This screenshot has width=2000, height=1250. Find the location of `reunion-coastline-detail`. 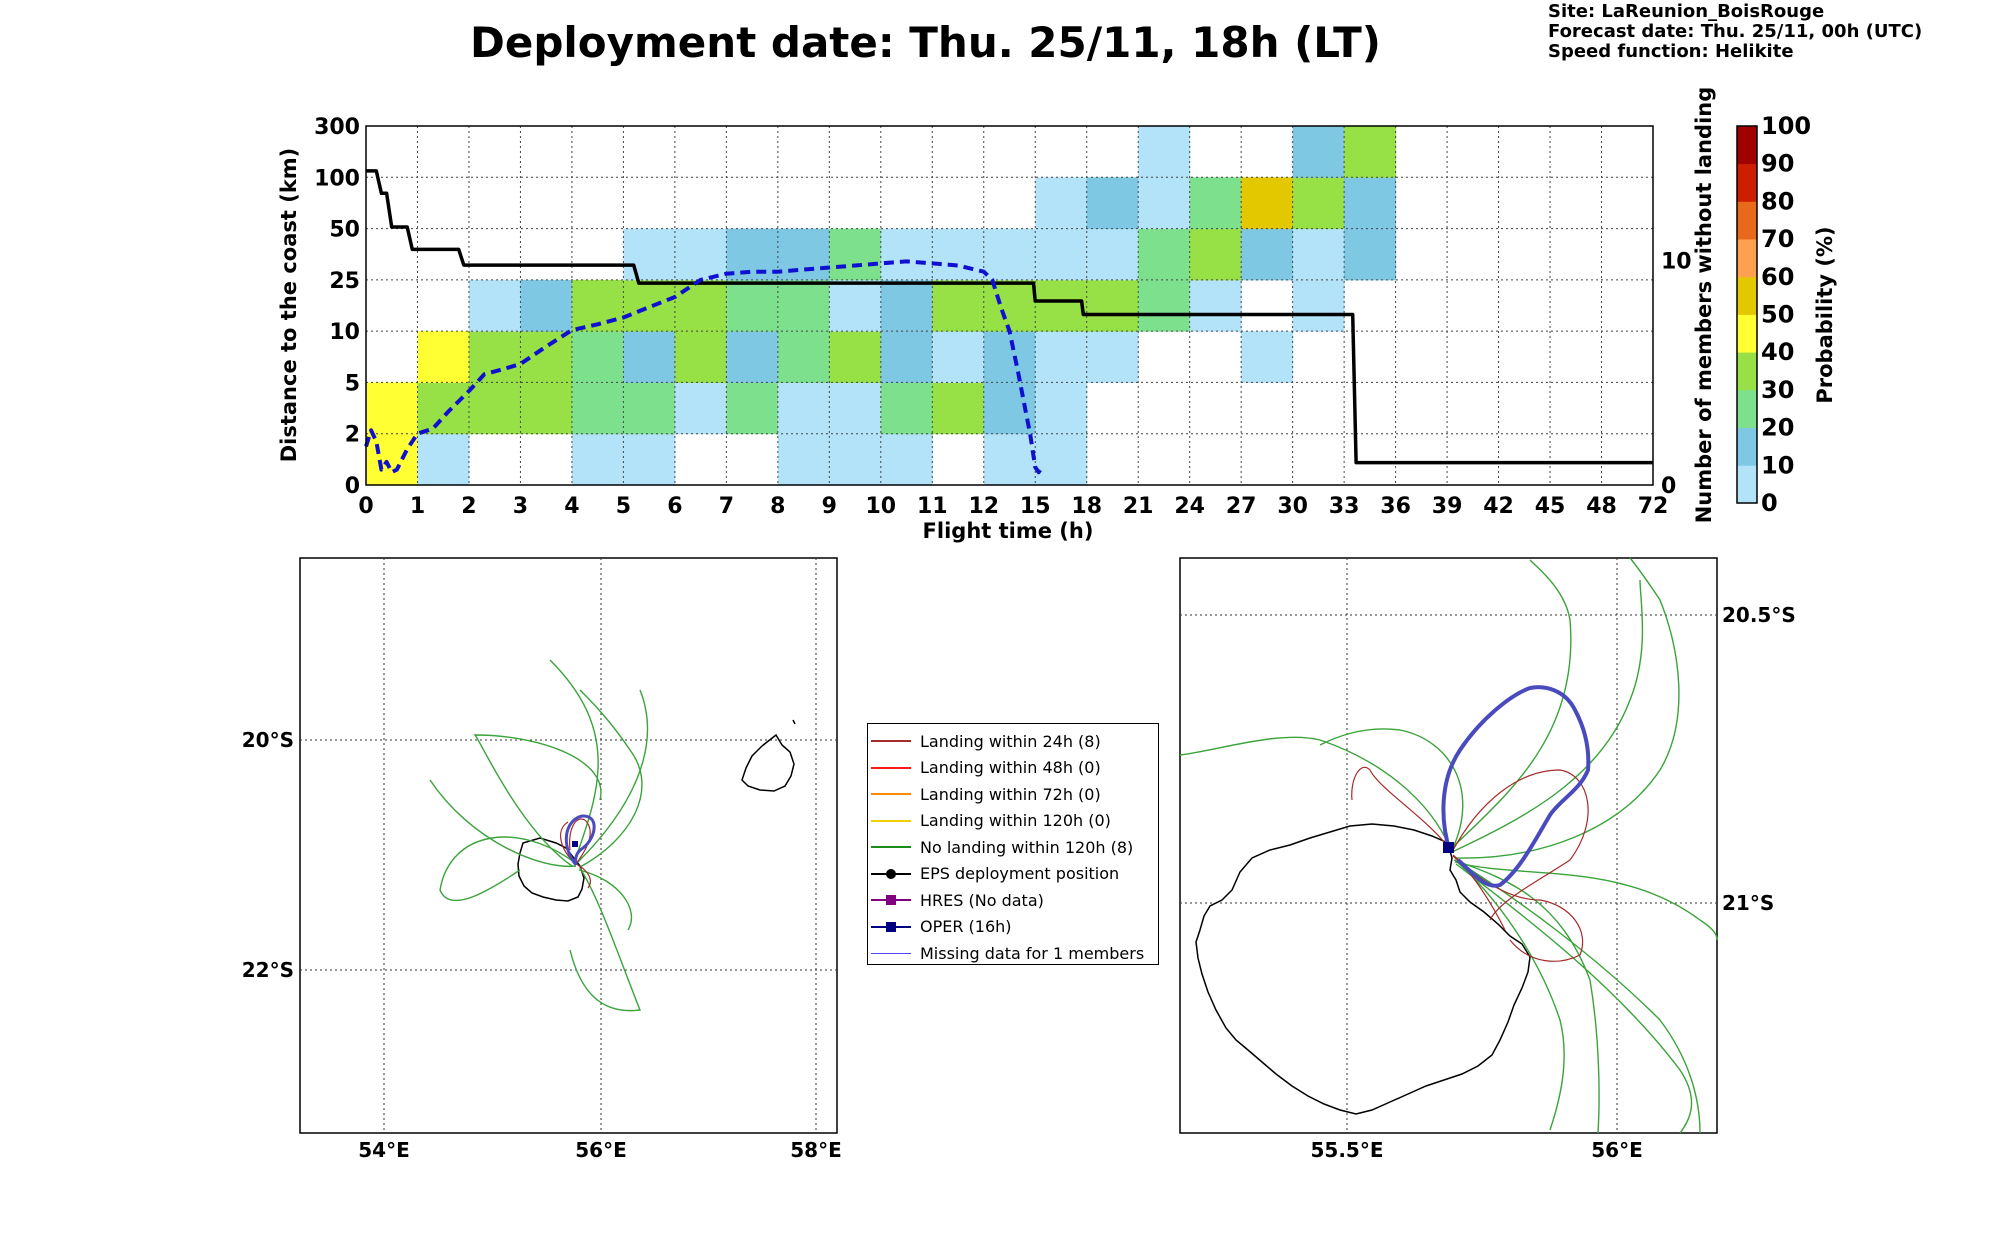

reunion-coastline-detail is located at coordinates (1363, 969).